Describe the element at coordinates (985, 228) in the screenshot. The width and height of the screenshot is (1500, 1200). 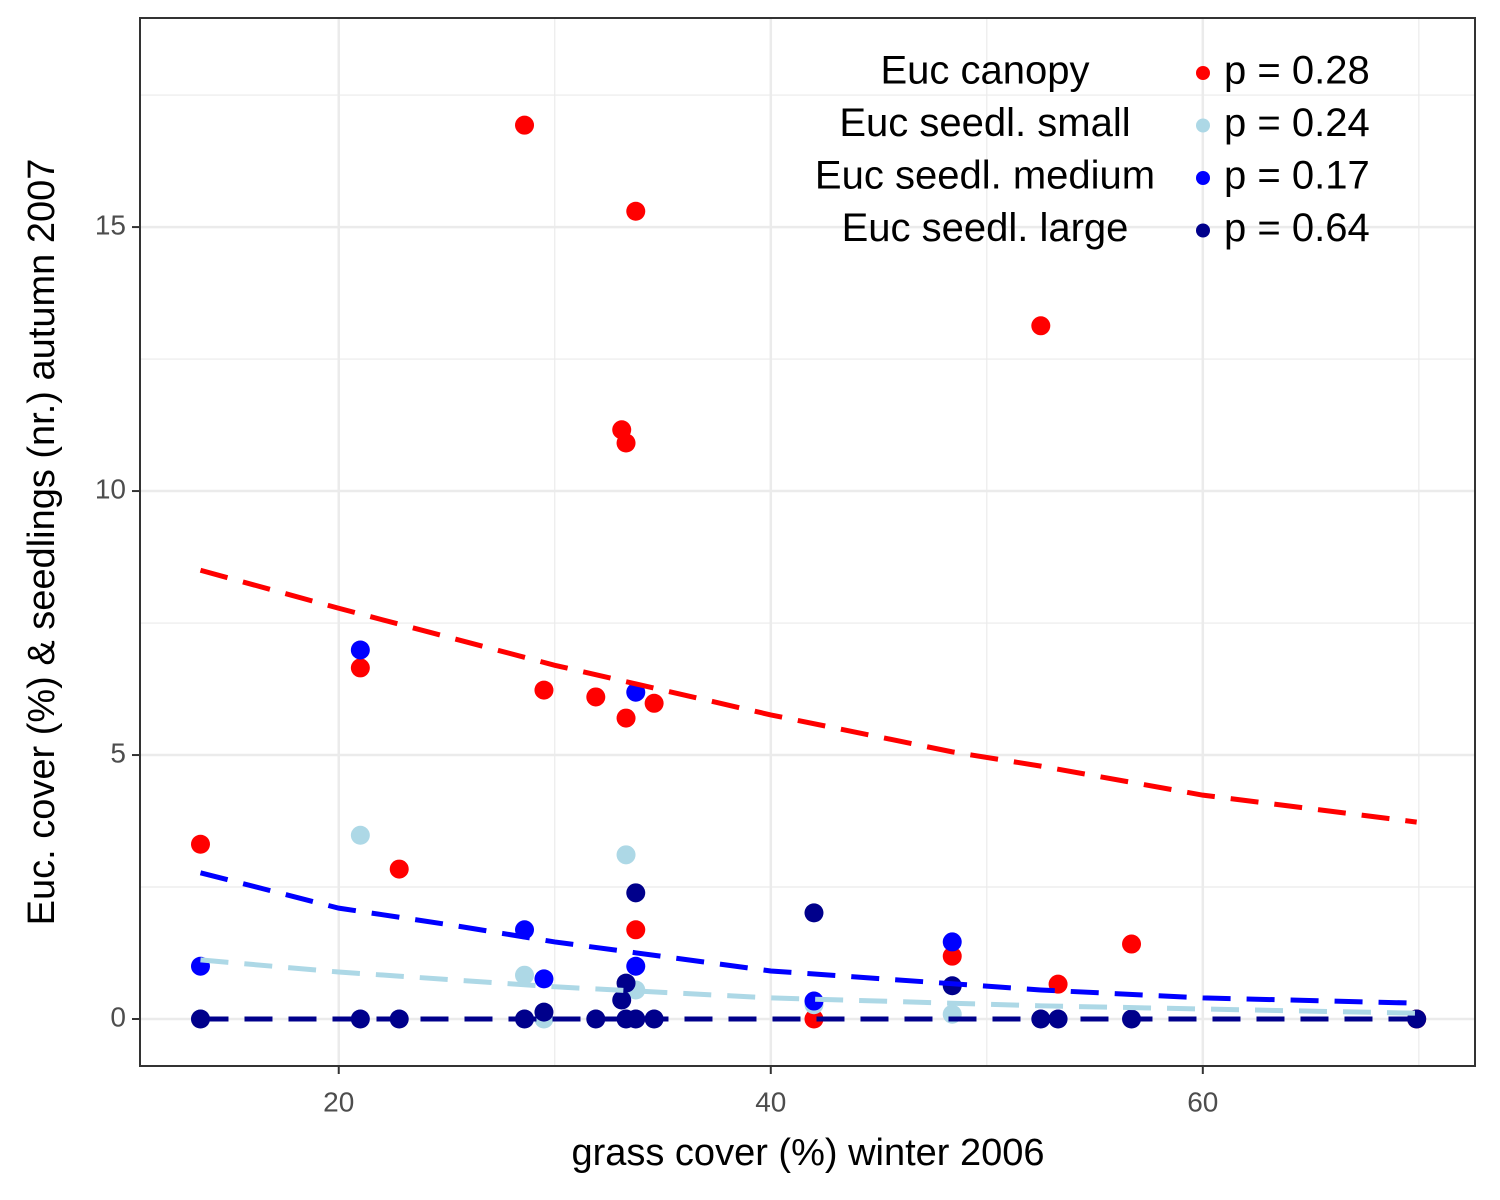
I see `legend-label: Euc seedl. large` at that location.